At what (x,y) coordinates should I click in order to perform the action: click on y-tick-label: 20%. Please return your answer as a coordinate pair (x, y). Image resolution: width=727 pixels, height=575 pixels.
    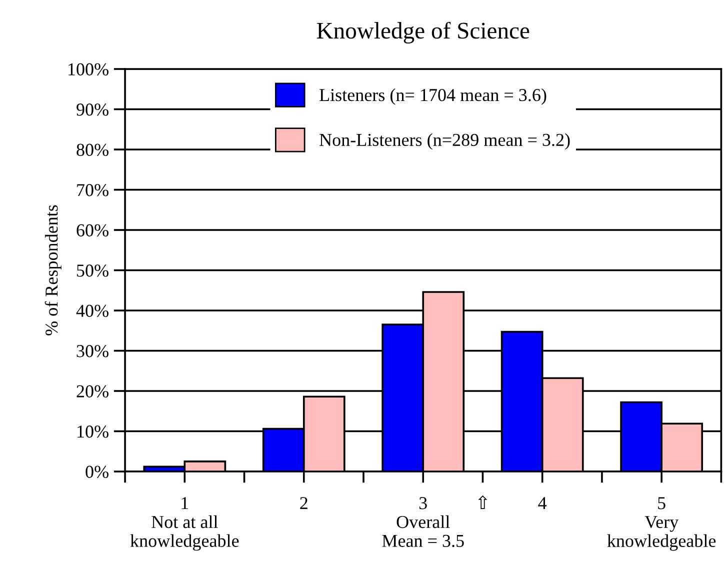
    Looking at the image, I should click on (92, 391).